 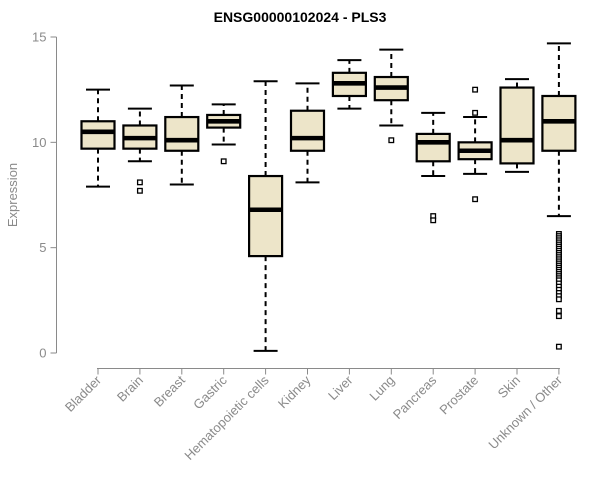 What do you see at coordinates (42, 353) in the screenshot?
I see `y-tick-label: 0` at bounding box center [42, 353].